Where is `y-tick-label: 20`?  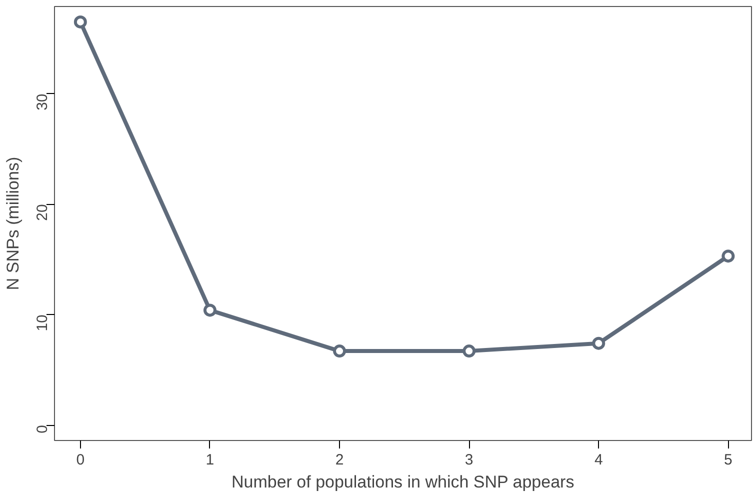
y-tick-label: 20 is located at coordinates (42, 212).